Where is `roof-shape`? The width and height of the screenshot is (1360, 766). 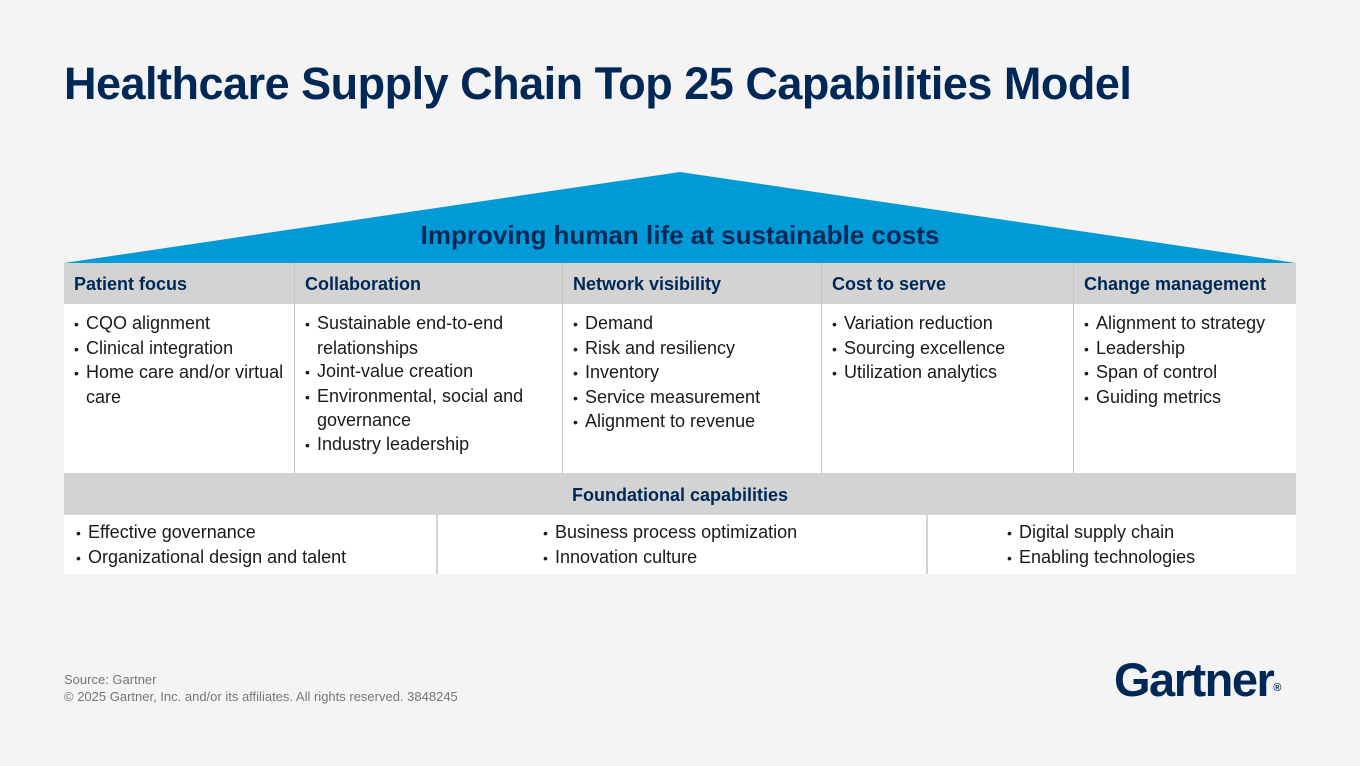
roof-shape is located at coordinates (680, 217).